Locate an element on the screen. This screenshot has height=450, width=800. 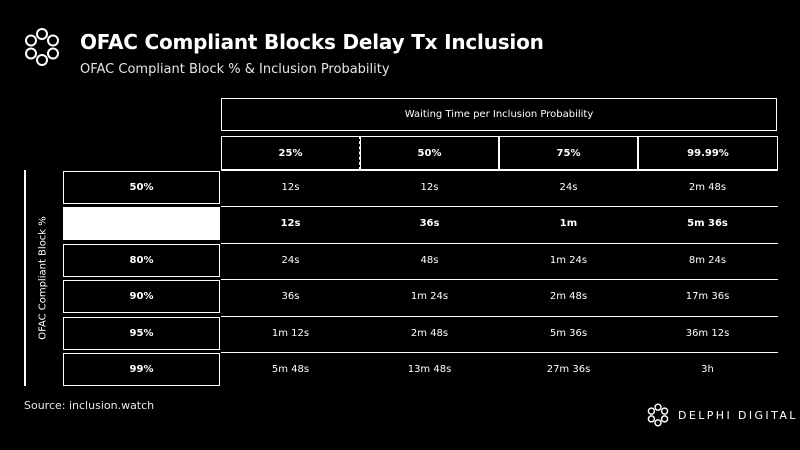
row-axis-bracket is located at coordinates (25, 278).